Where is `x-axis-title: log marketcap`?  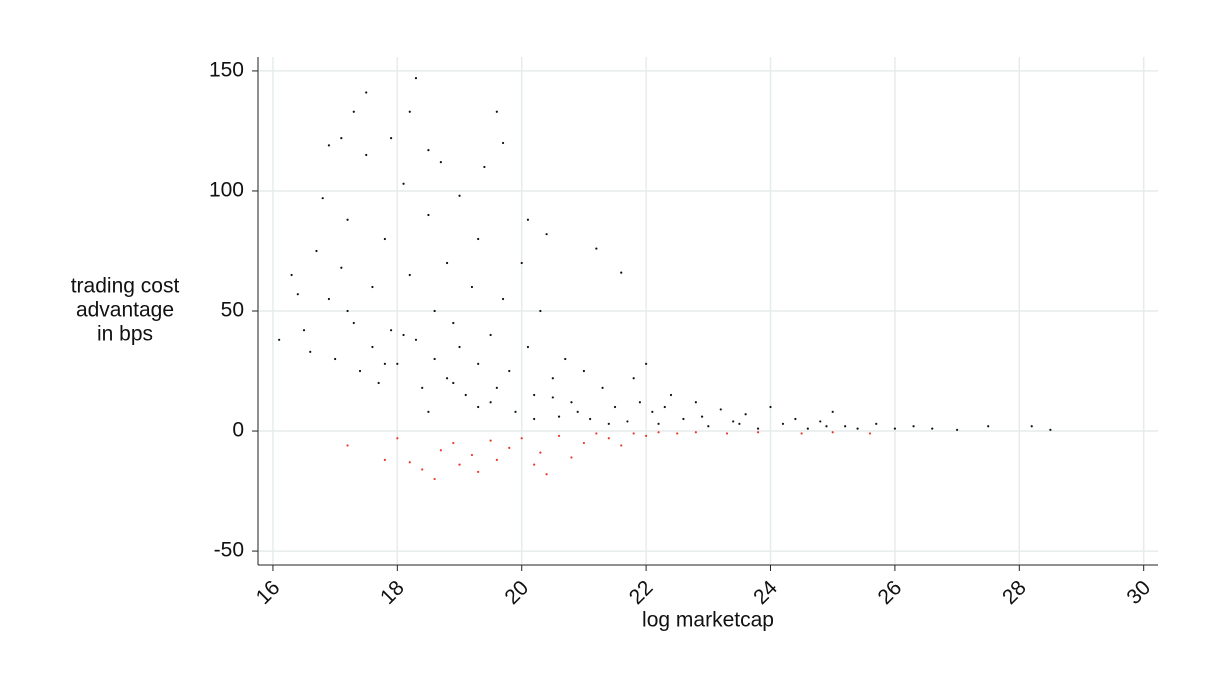
x-axis-title: log marketcap is located at coordinates (708, 620).